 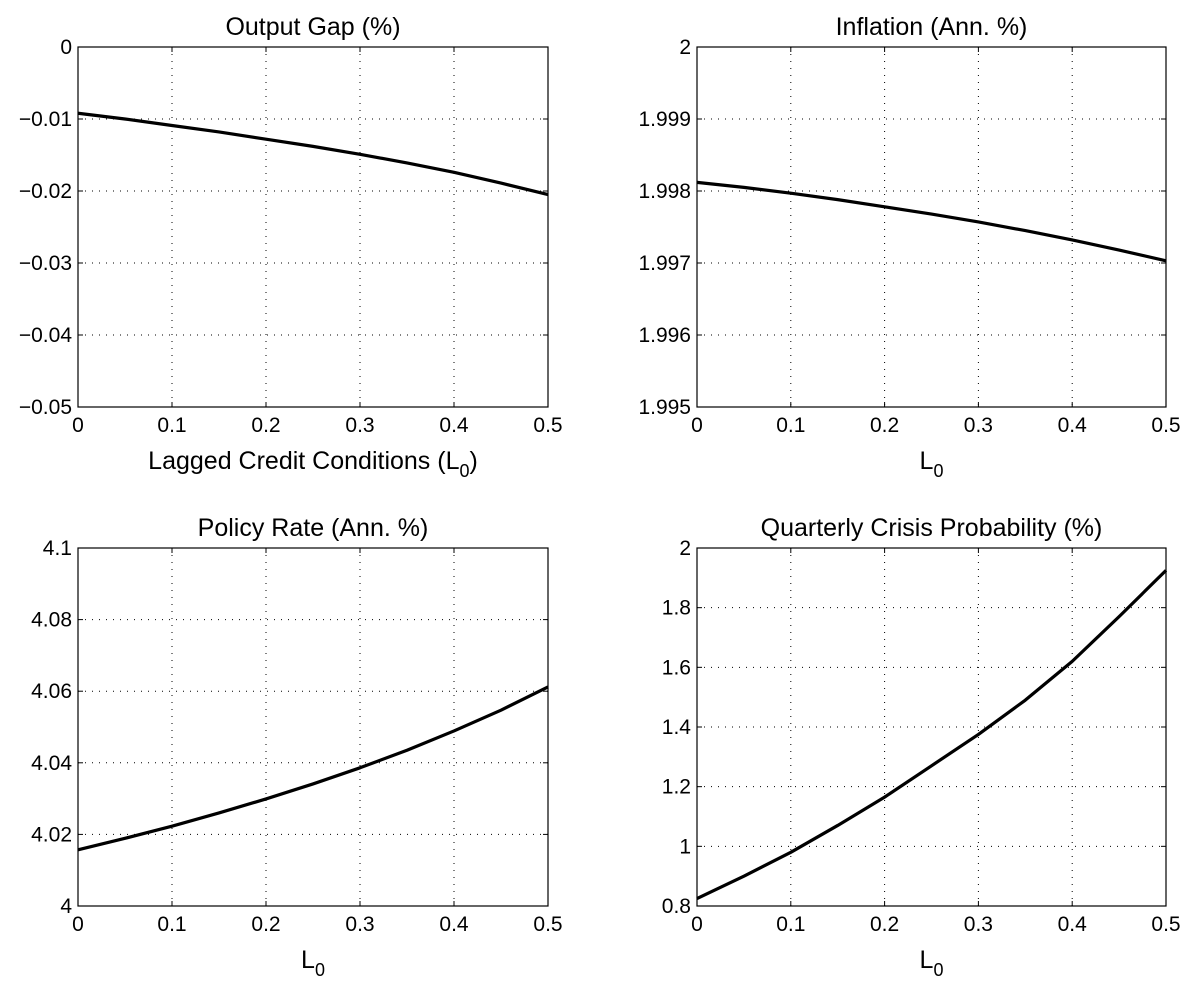 What do you see at coordinates (313, 528) in the screenshot?
I see `chart-title: Policy Rate (Ann. %)` at bounding box center [313, 528].